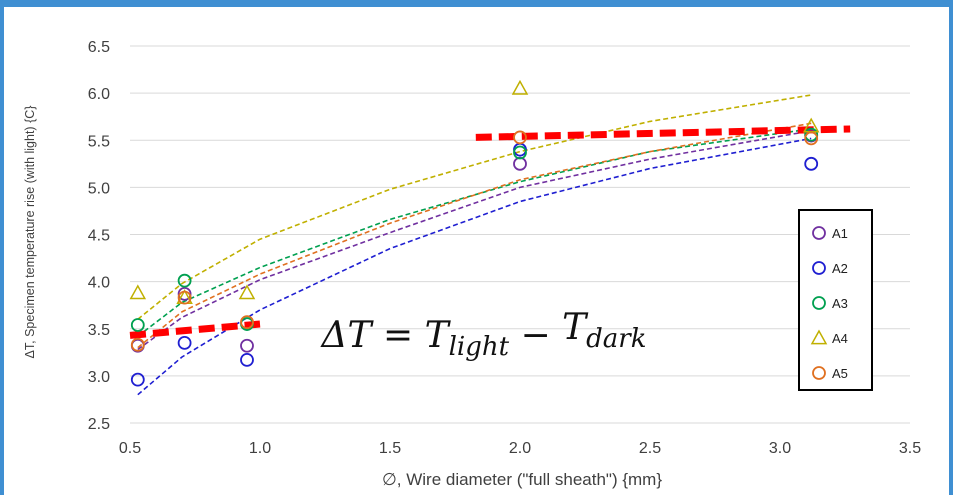 Image resolution: width=953 pixels, height=495 pixels. What do you see at coordinates (390, 448) in the screenshot?
I see `x-tick-label: 1.5` at bounding box center [390, 448].